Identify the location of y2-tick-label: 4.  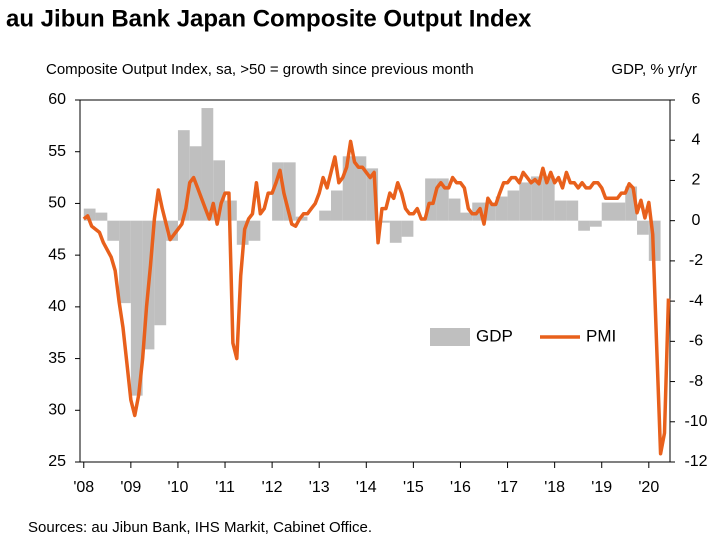
(696, 139).